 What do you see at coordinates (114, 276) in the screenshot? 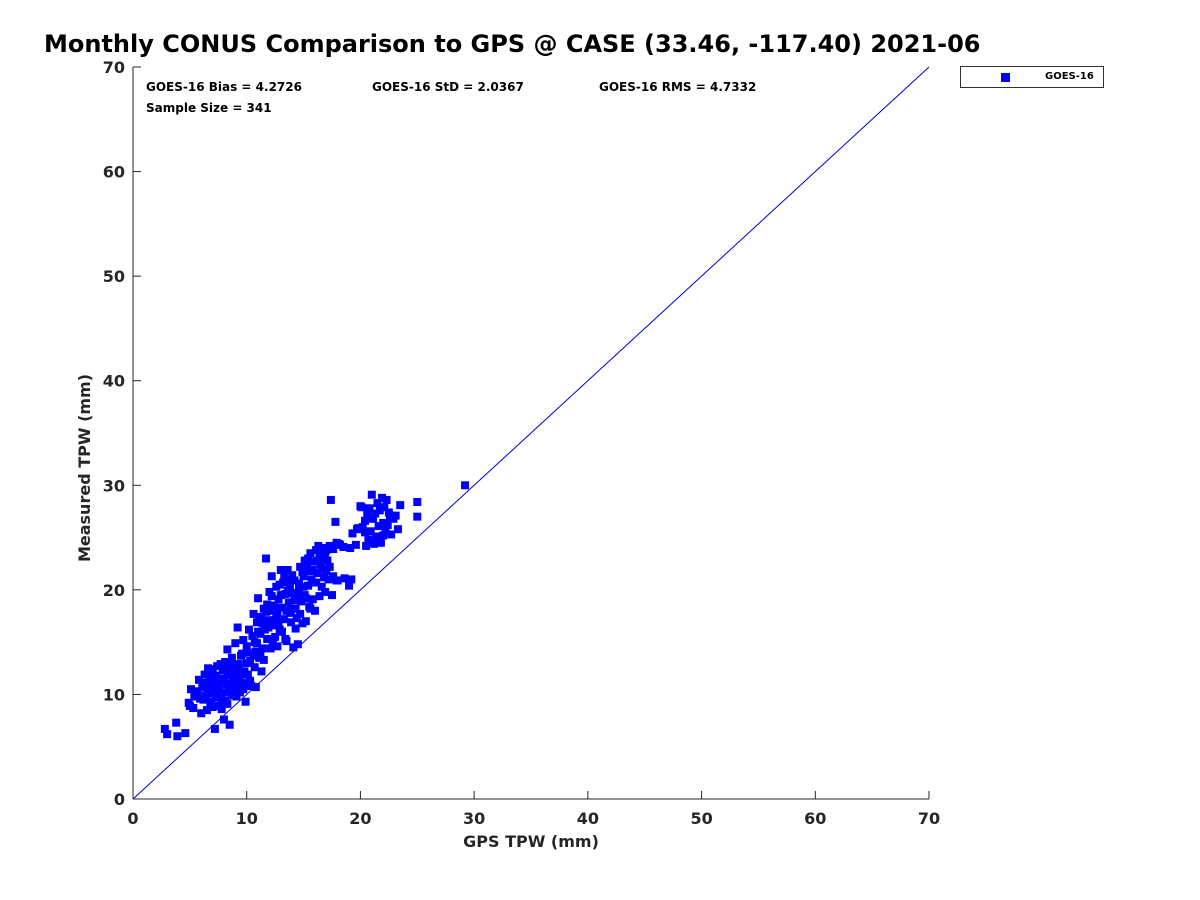
I see `y-tick-label: 50` at bounding box center [114, 276].